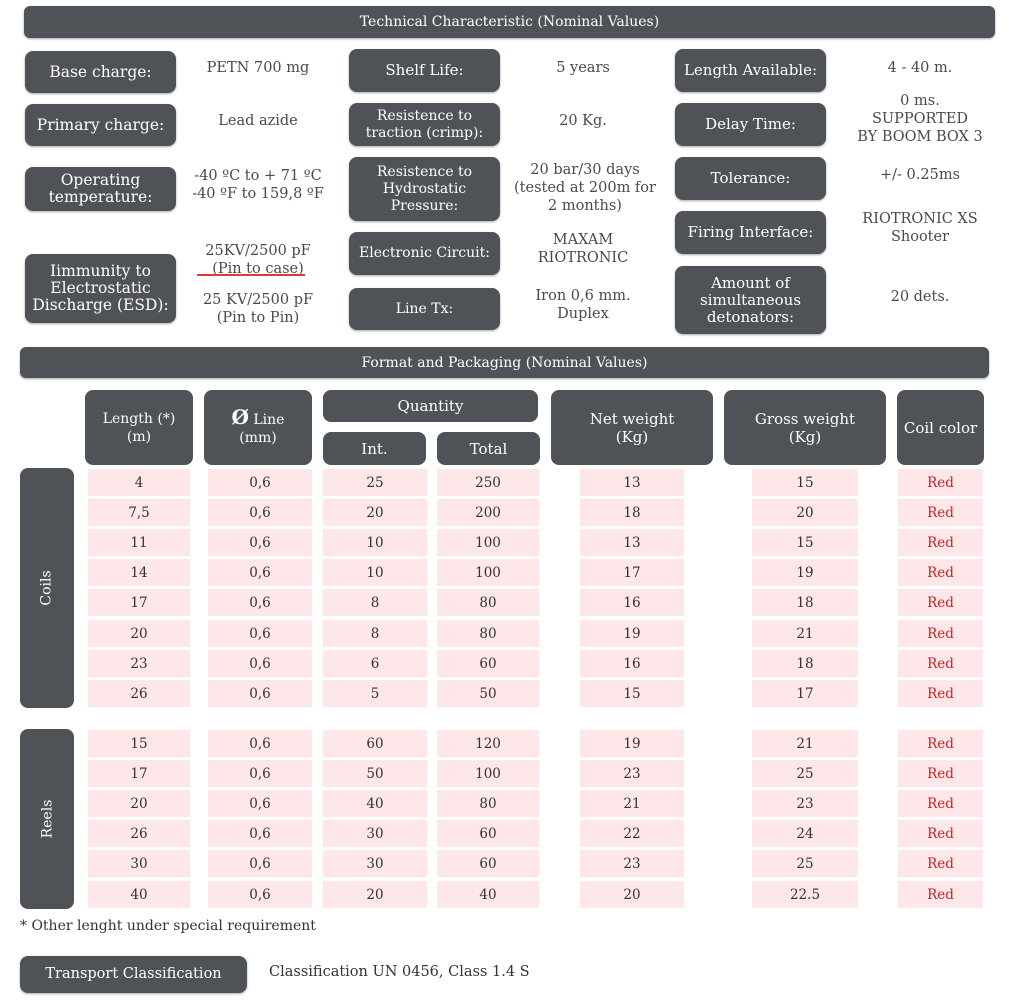 This screenshot has height=1008, width=1014. Describe the element at coordinates (139, 833) in the screenshot. I see `length-cell: 26` at that location.